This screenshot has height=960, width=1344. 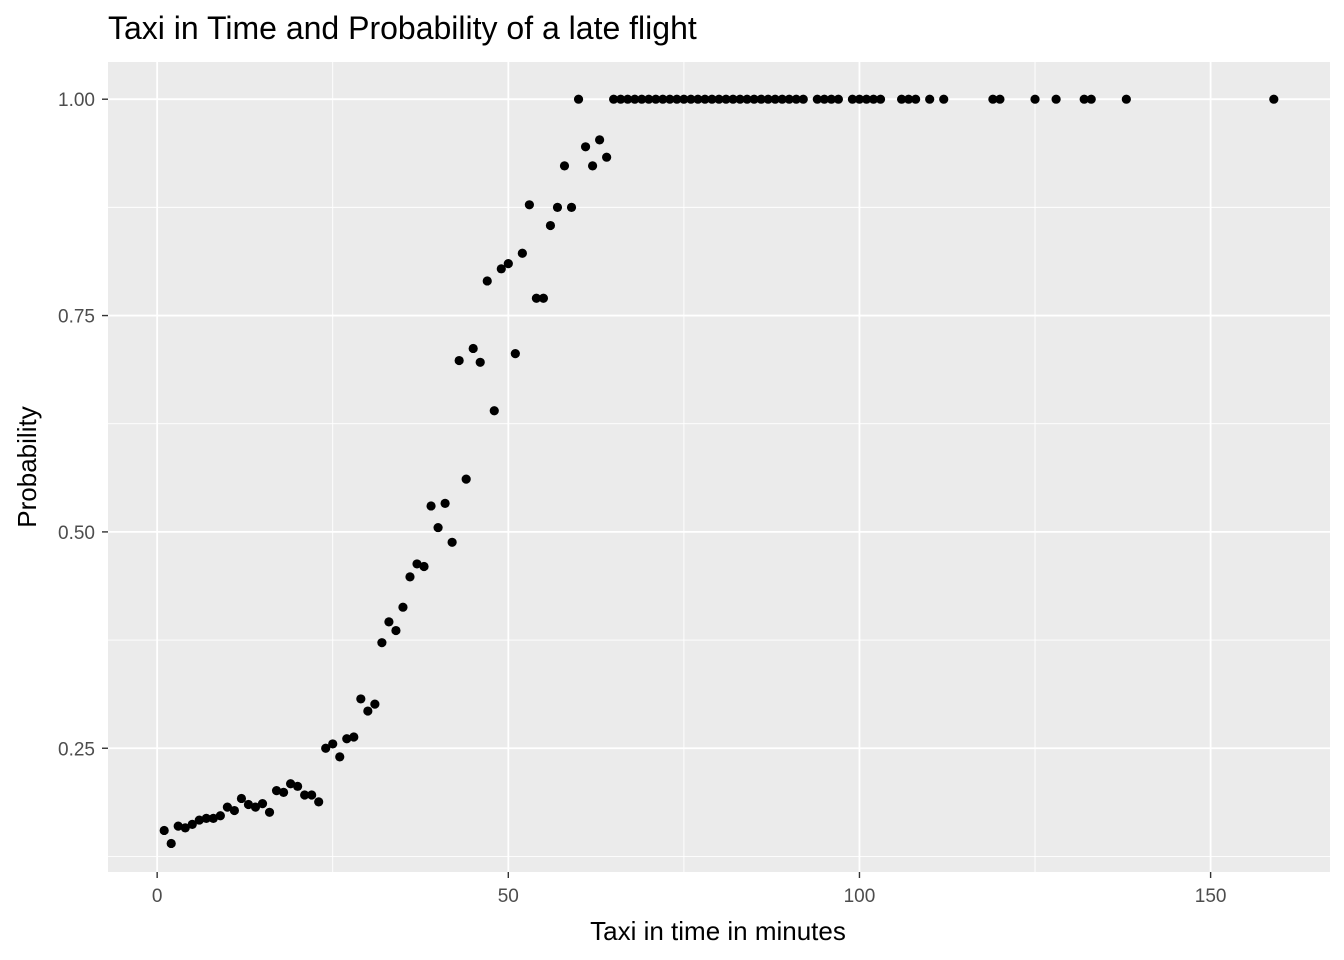 What do you see at coordinates (83, 425) in the screenshot?
I see `y-axis: 0.25 0.50 0.75 1.00` at bounding box center [83, 425].